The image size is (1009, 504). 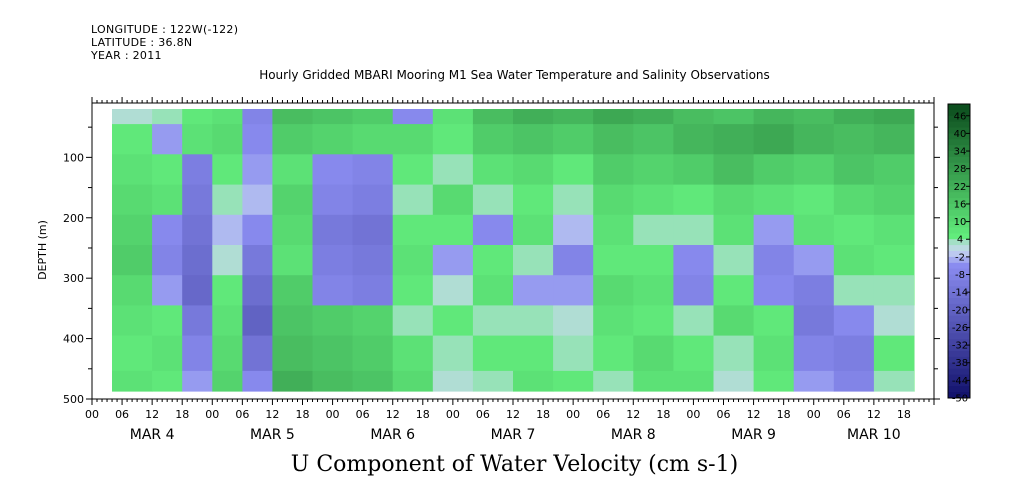 I want to click on colorbar-tick-label: -26, so click(x=960, y=328).